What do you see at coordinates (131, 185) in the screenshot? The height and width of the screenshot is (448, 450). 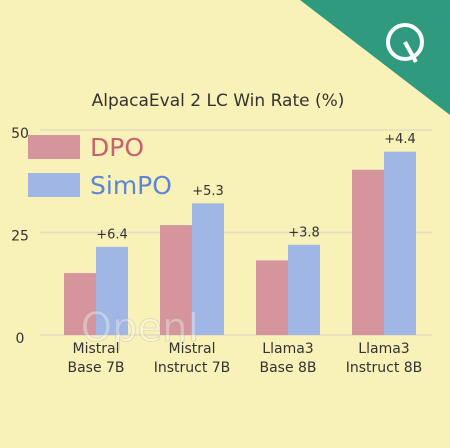 I see `legend-label: SimPO` at bounding box center [131, 185].